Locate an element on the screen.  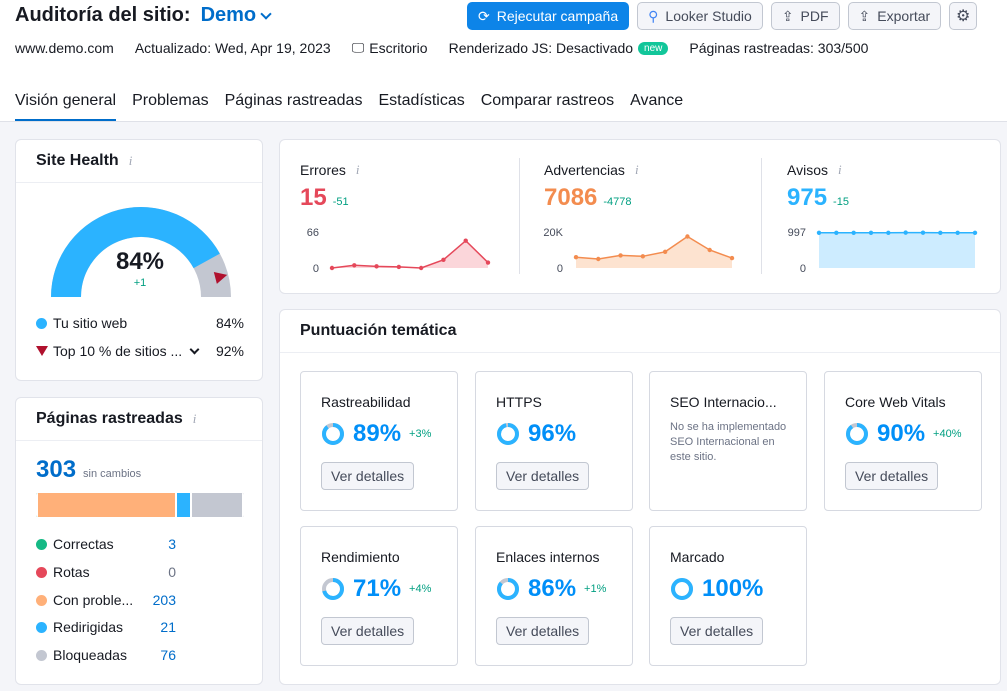
crawled-row-count: 76 is located at coordinates (168, 655).